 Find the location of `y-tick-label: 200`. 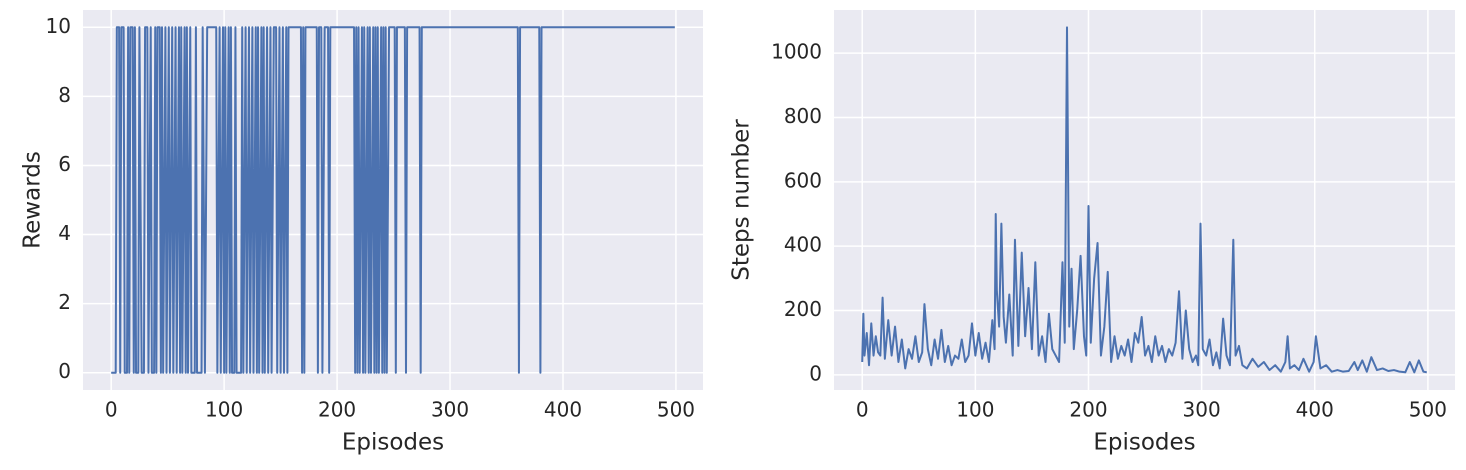

y-tick-label: 200 is located at coordinates (803, 309).